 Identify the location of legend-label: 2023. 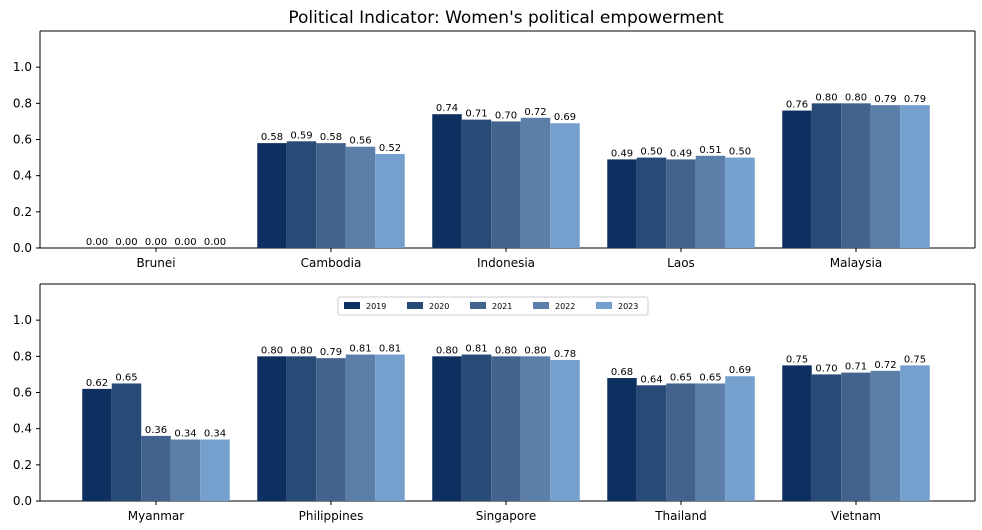
(628, 306).